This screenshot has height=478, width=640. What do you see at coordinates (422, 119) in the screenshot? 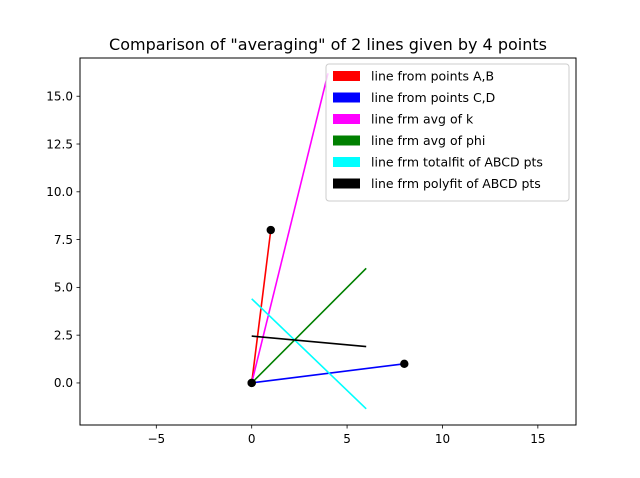
I see `legend-label-3: line frm avg of k` at bounding box center [422, 119].